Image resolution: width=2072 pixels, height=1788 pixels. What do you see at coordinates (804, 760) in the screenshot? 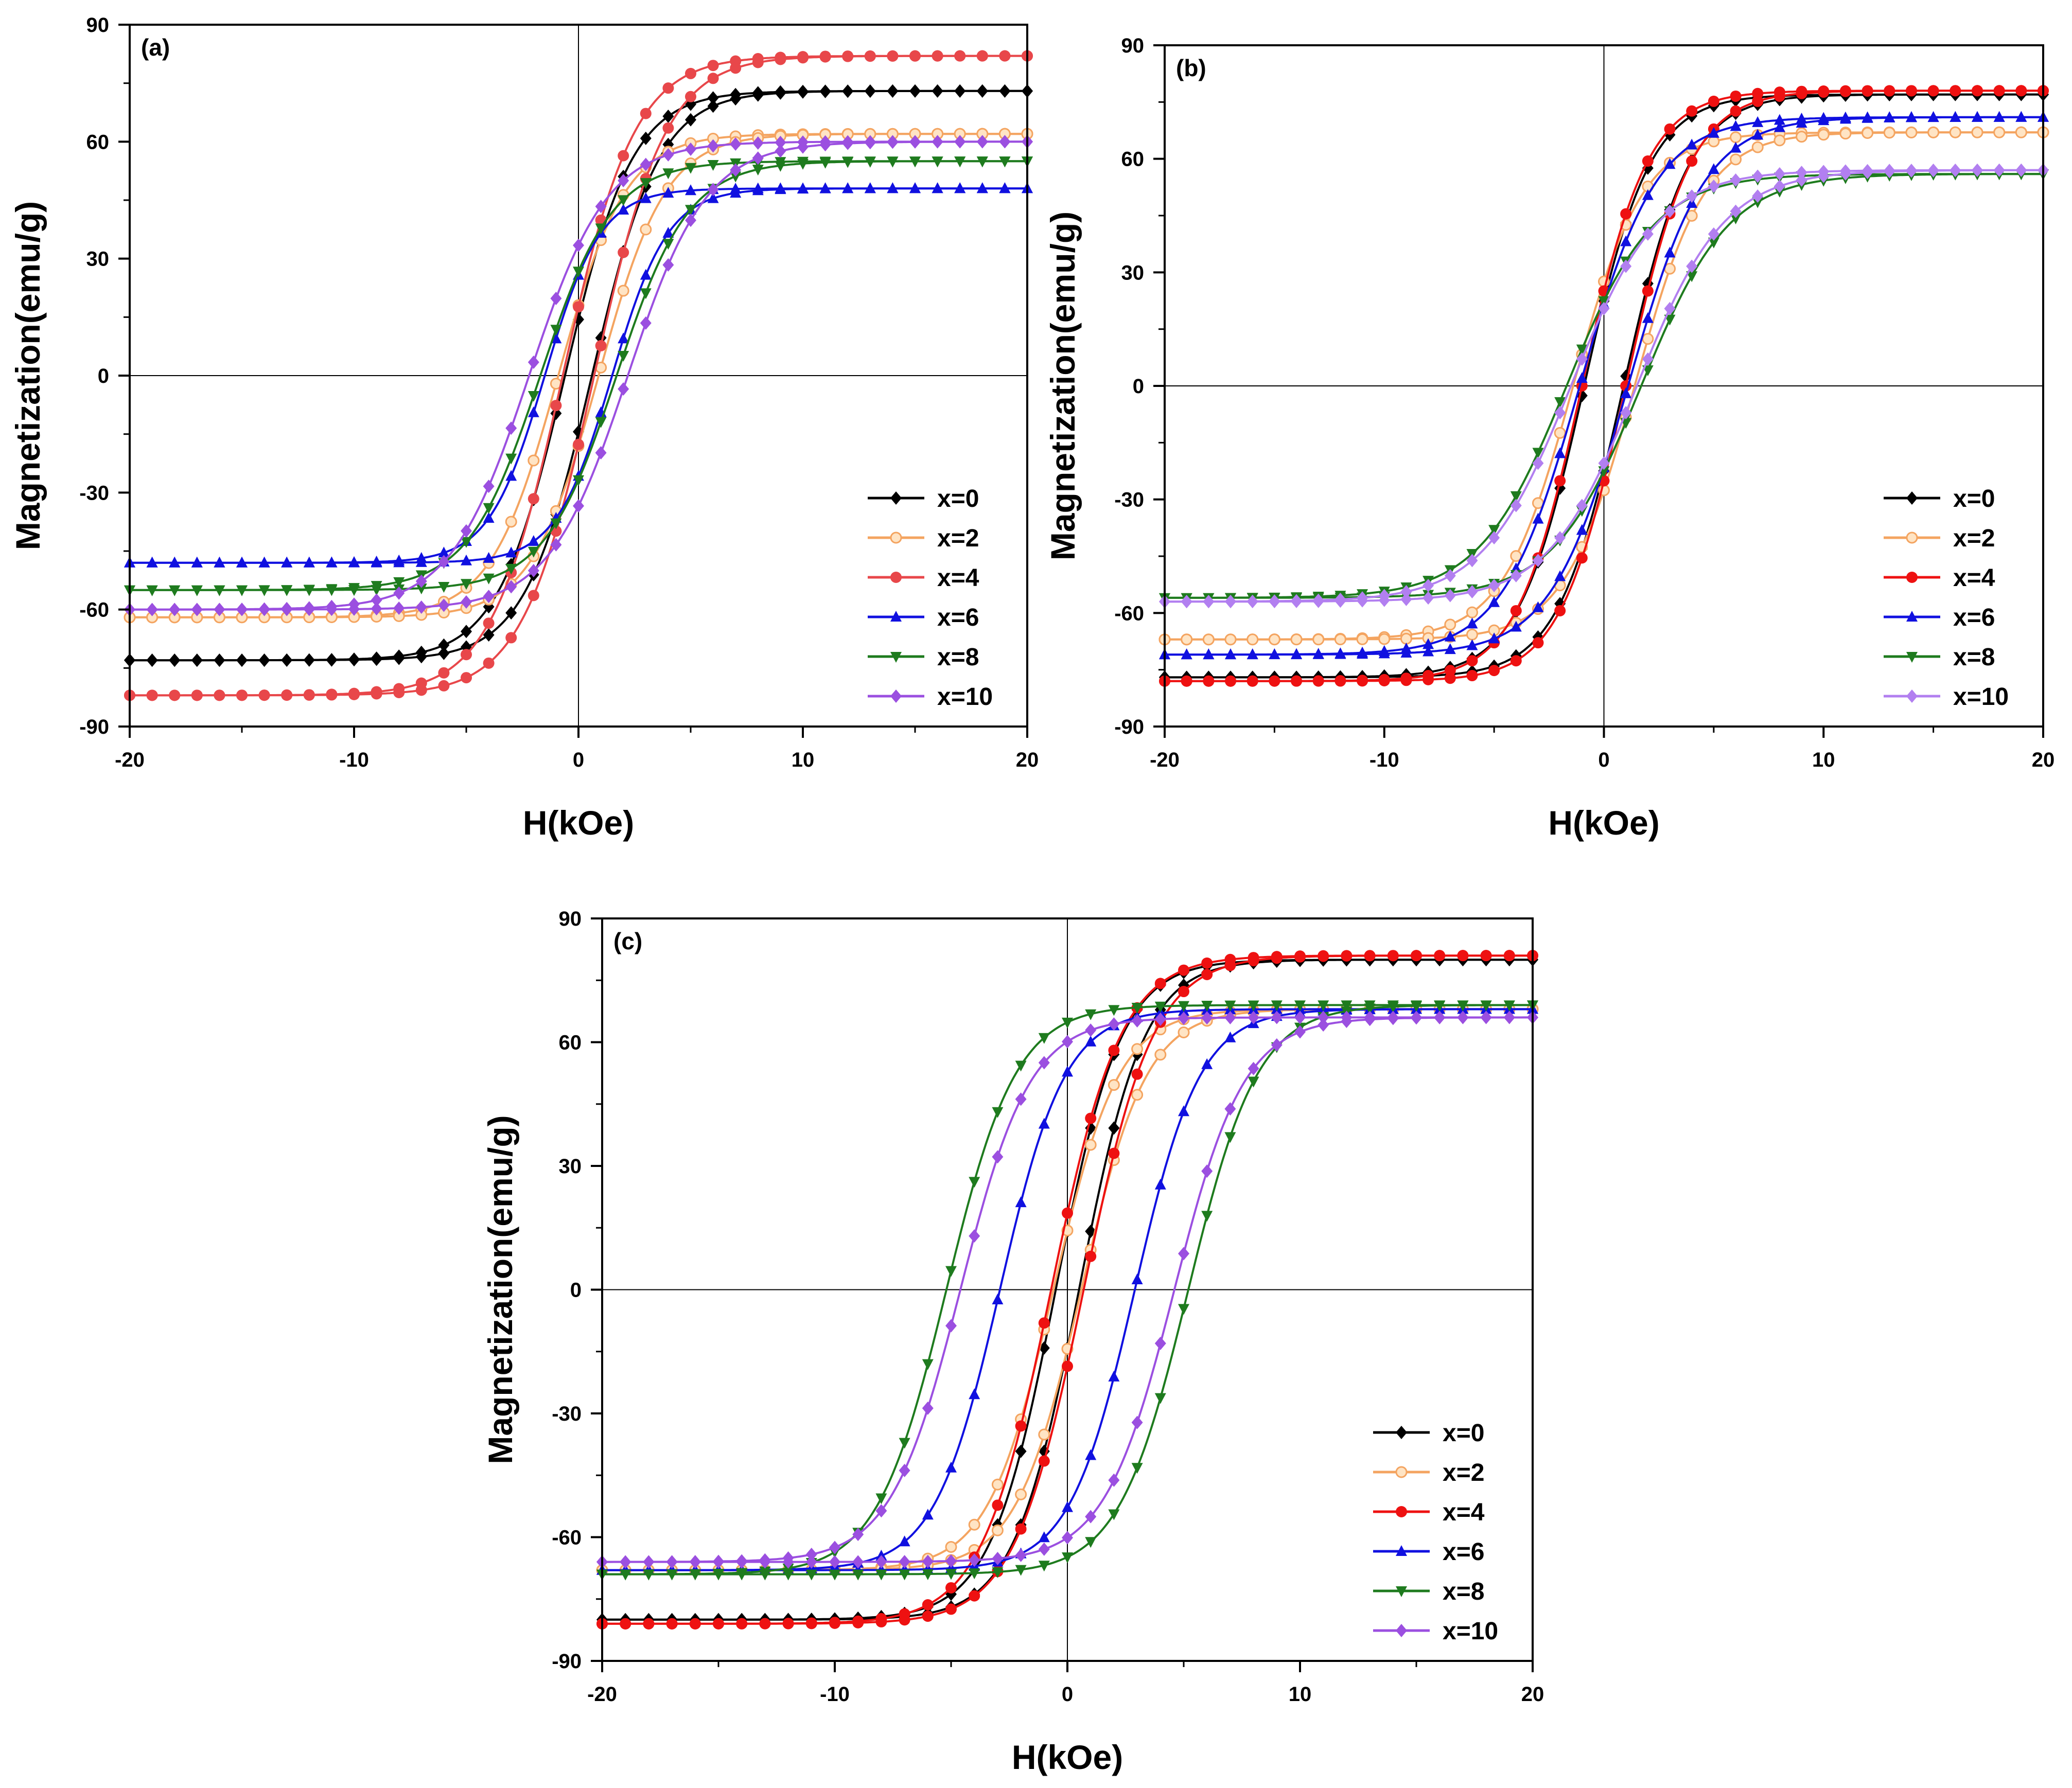
I see `x-tick-label: 10` at bounding box center [804, 760].